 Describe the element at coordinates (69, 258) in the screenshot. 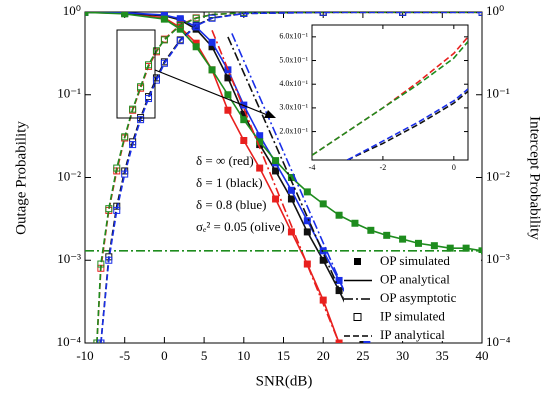

I see `y-tick-label: 10⁻³` at that location.